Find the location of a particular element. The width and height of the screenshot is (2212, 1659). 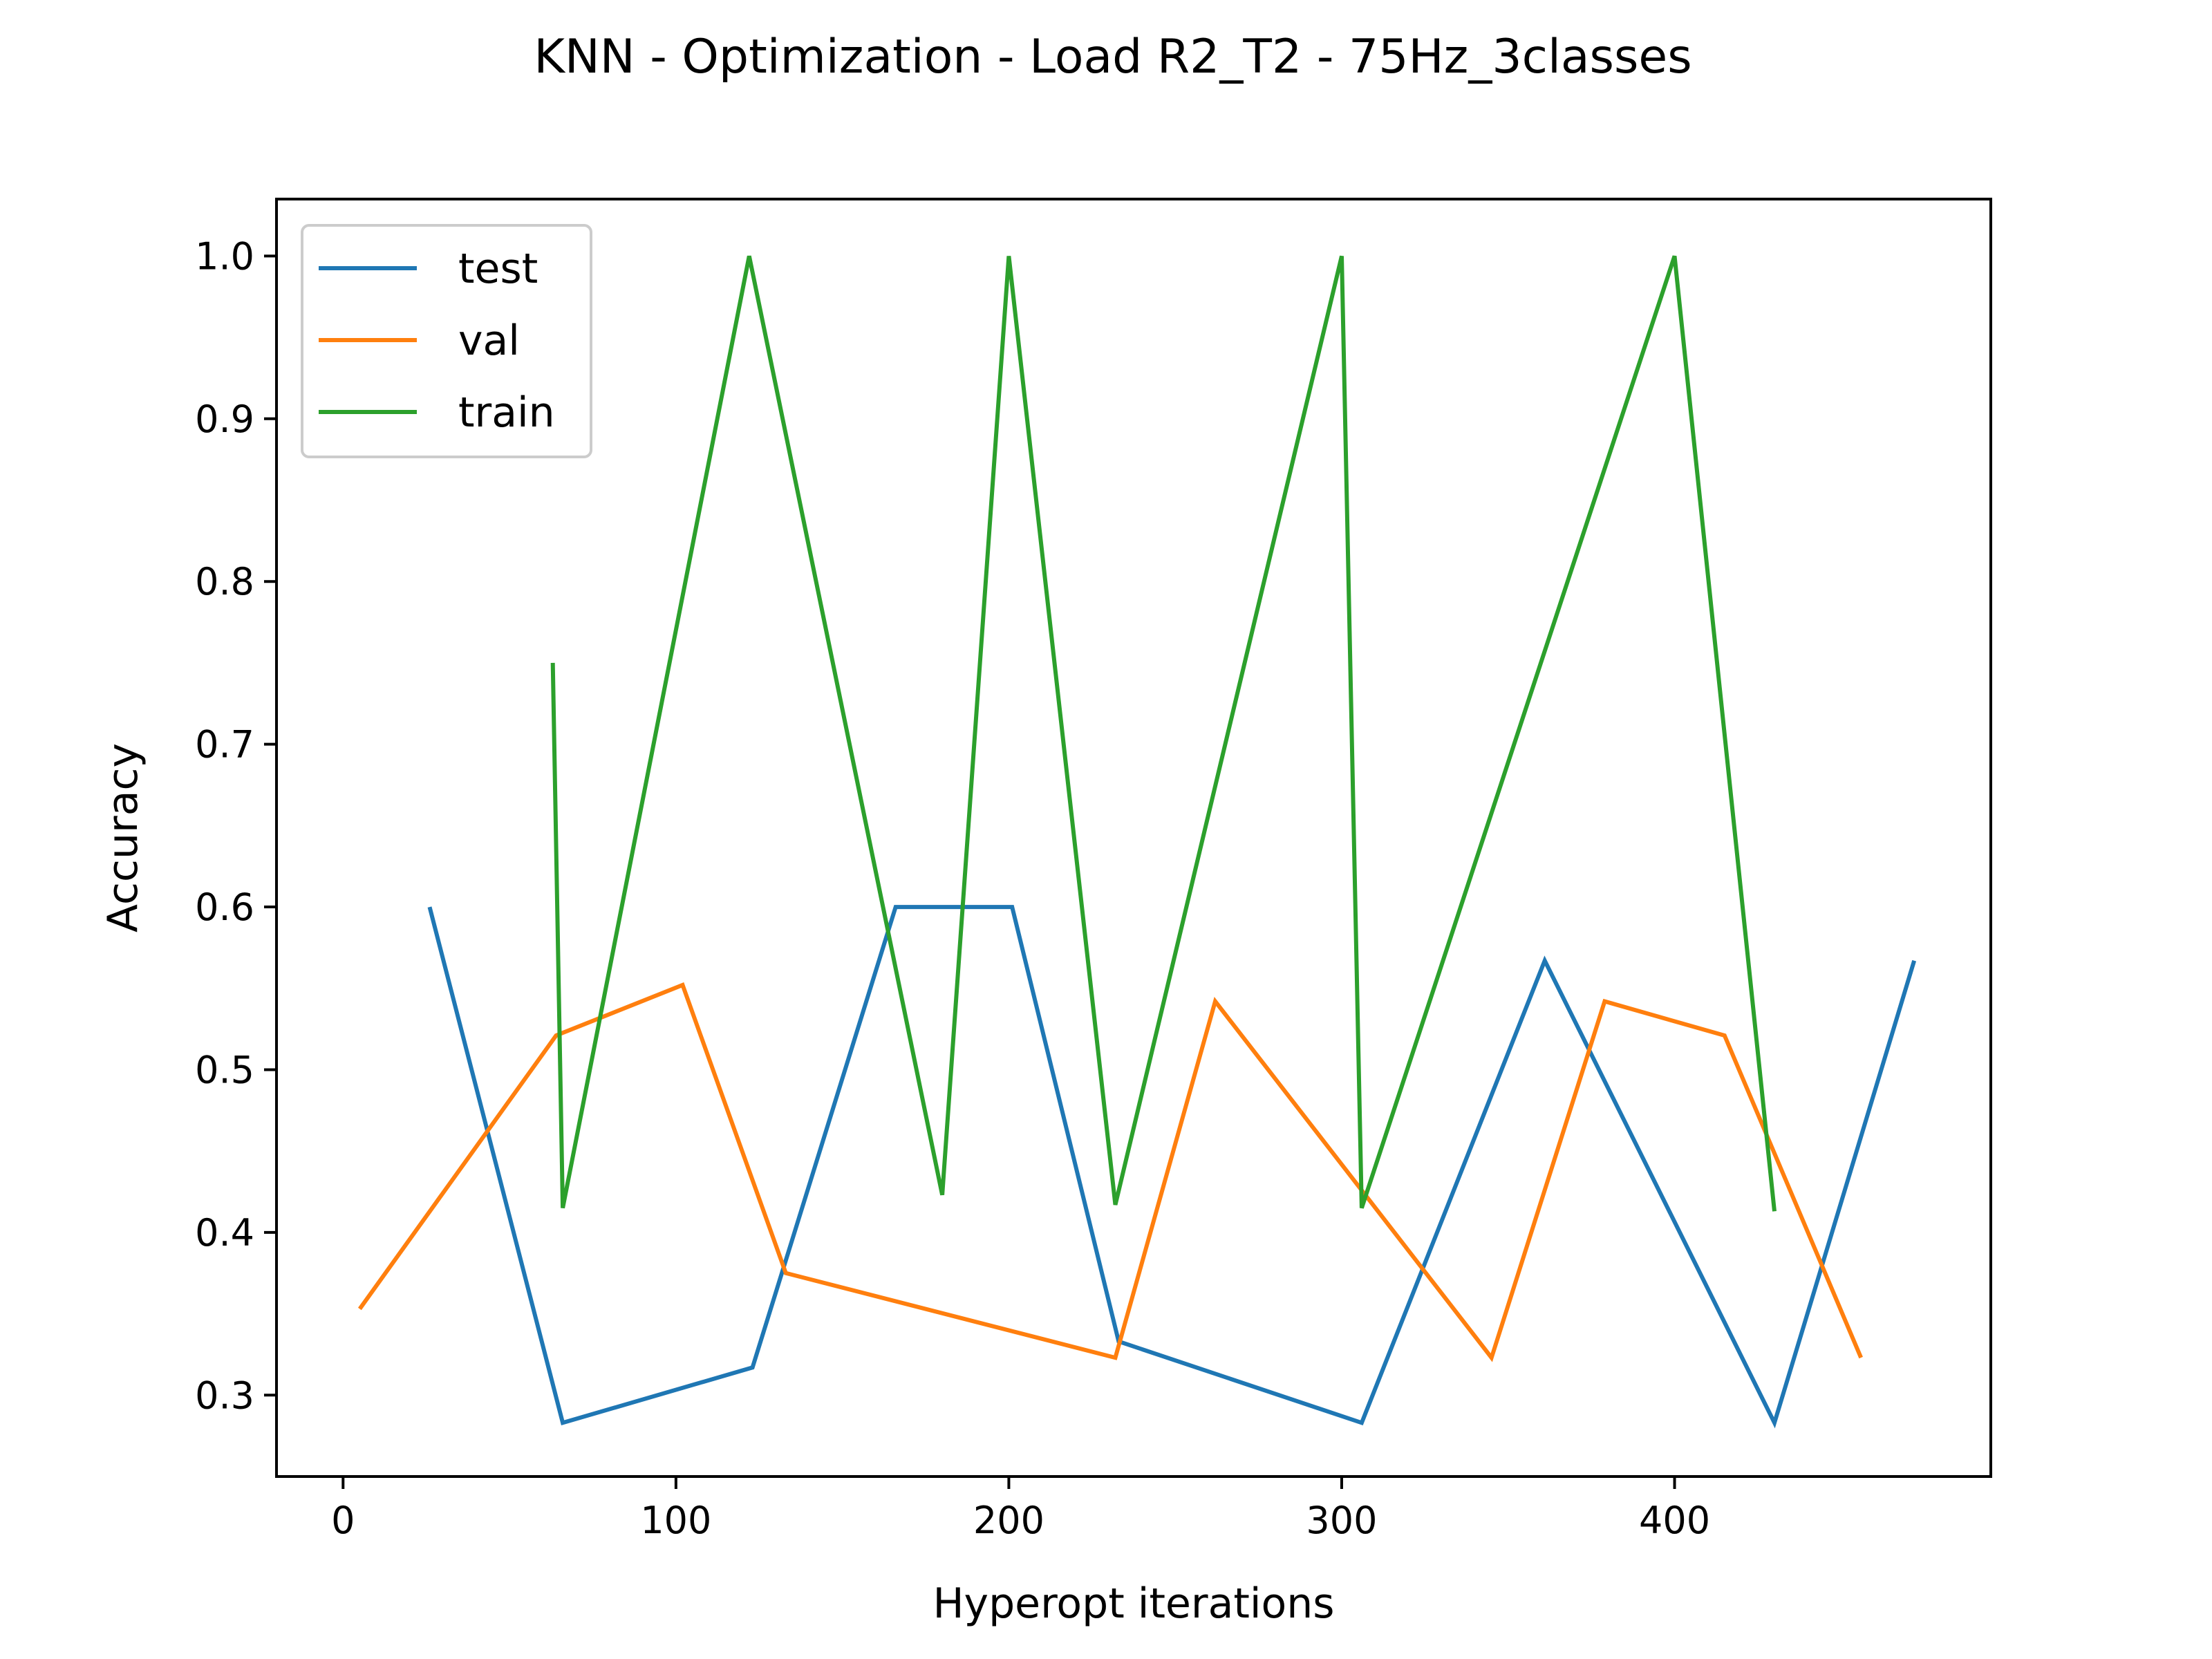

y-tick-label: 0.8 is located at coordinates (225, 581).